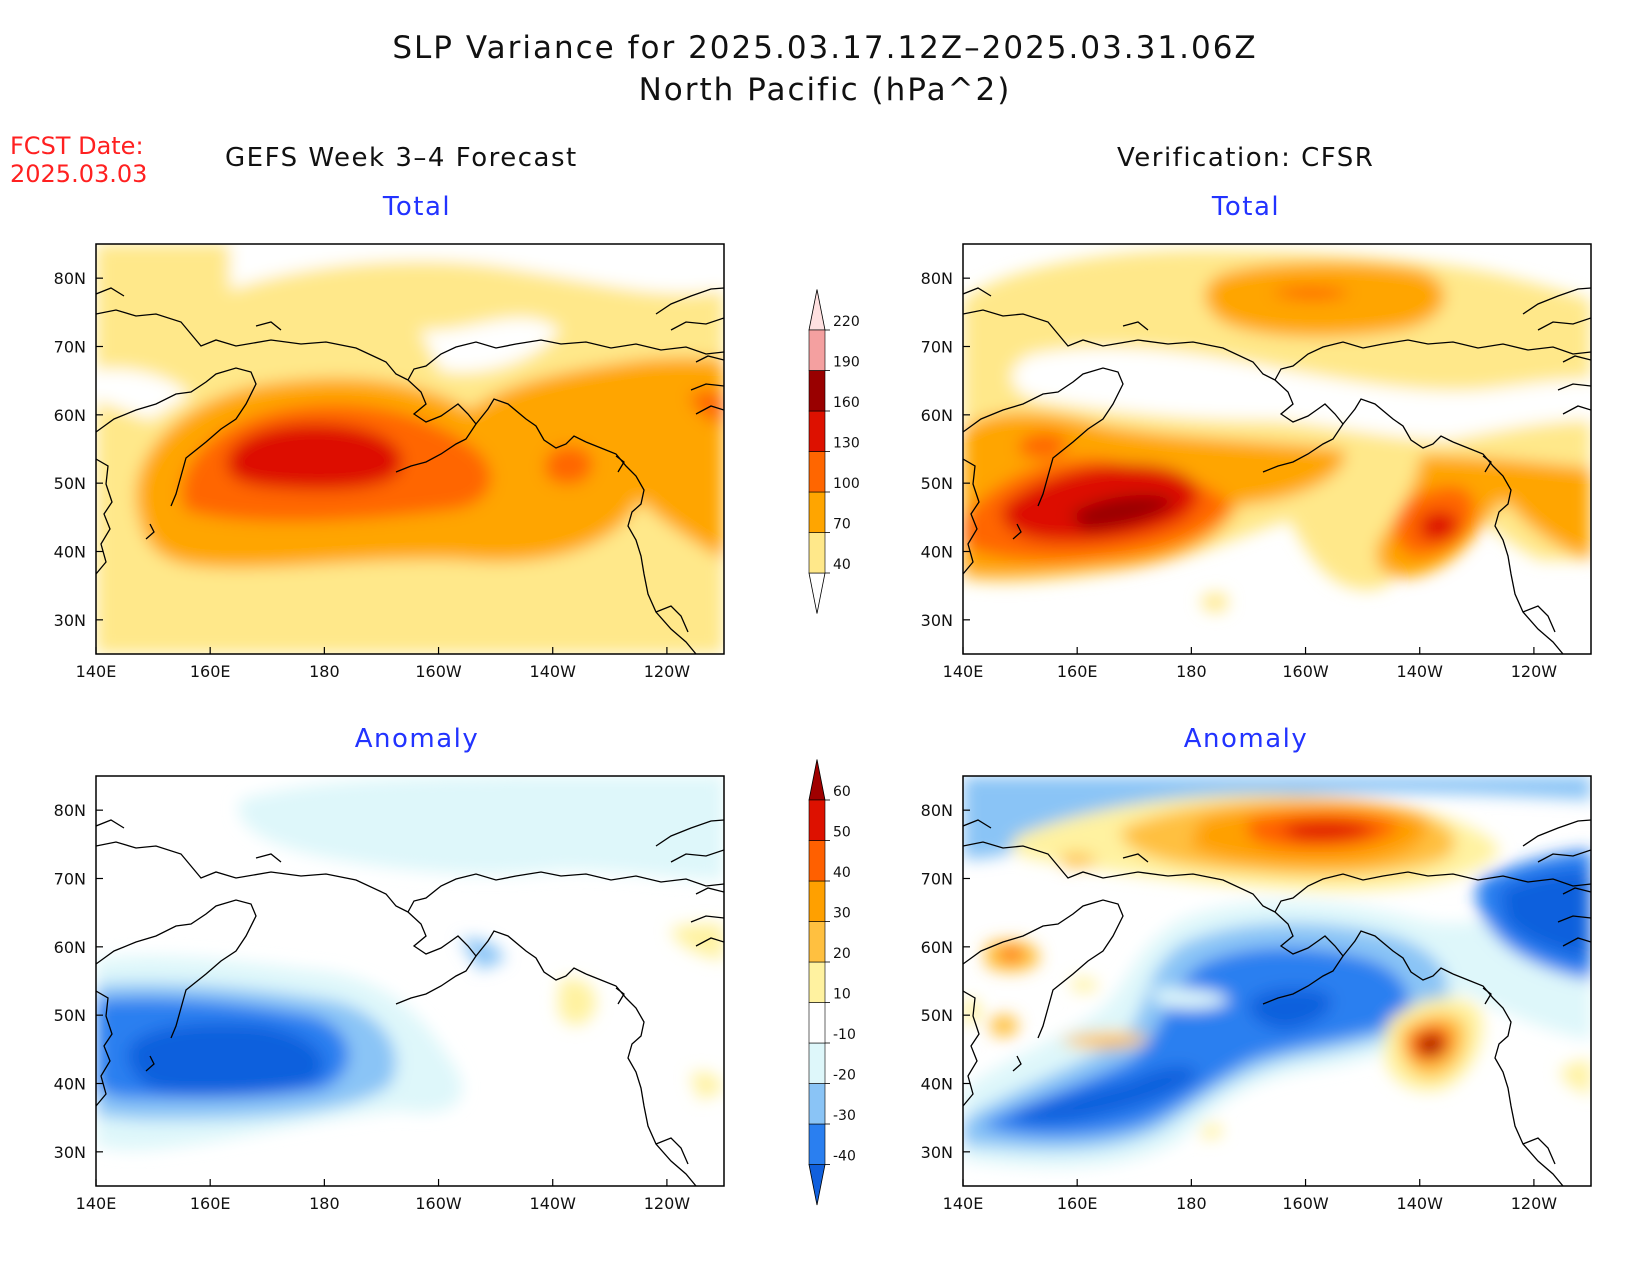  What do you see at coordinates (844, 1035) in the screenshot?
I see `colorbar-label: -10` at bounding box center [844, 1035].